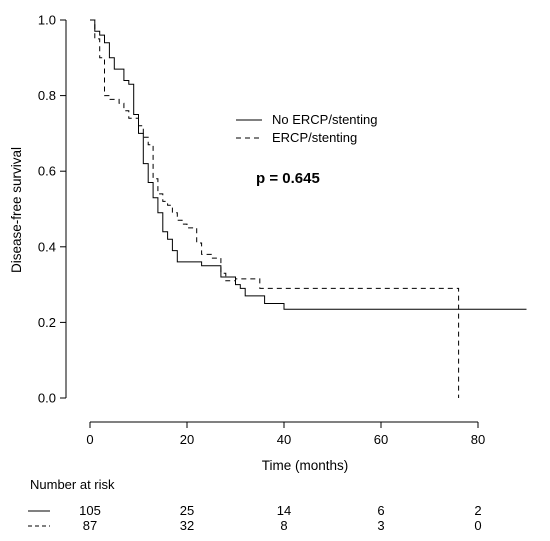  I want to click on risk-count: 32, so click(187, 525).